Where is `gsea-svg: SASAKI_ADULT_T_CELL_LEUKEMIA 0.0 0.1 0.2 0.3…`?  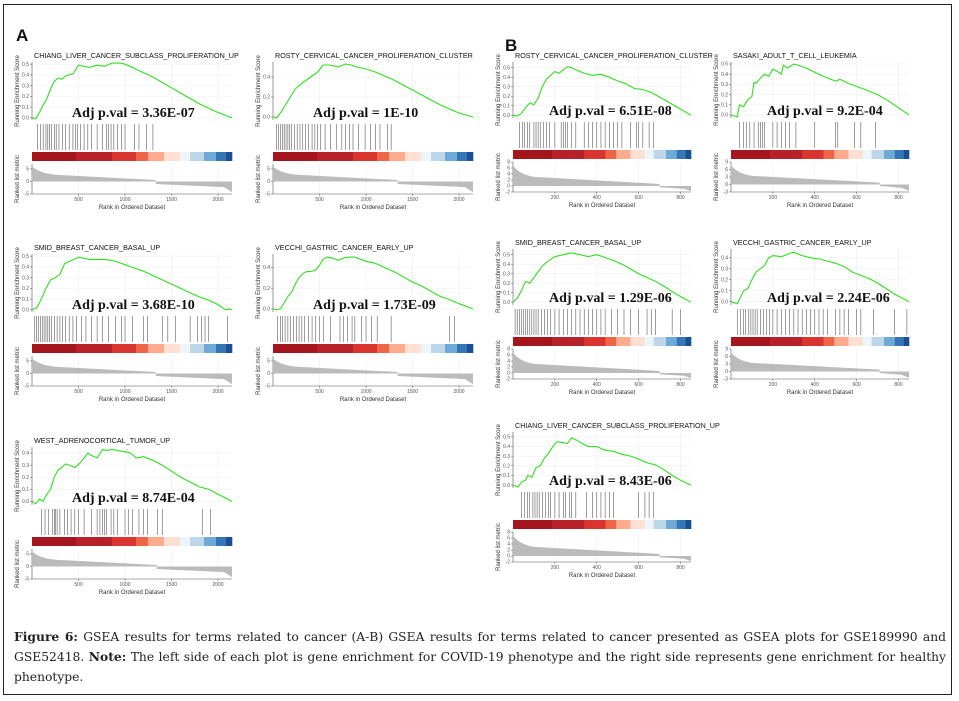
gsea-svg: SASAKI_ADULT_T_CELL_LEUKEMIA 0.0 0.1 0.2 0.3… is located at coordinates (812, 130).